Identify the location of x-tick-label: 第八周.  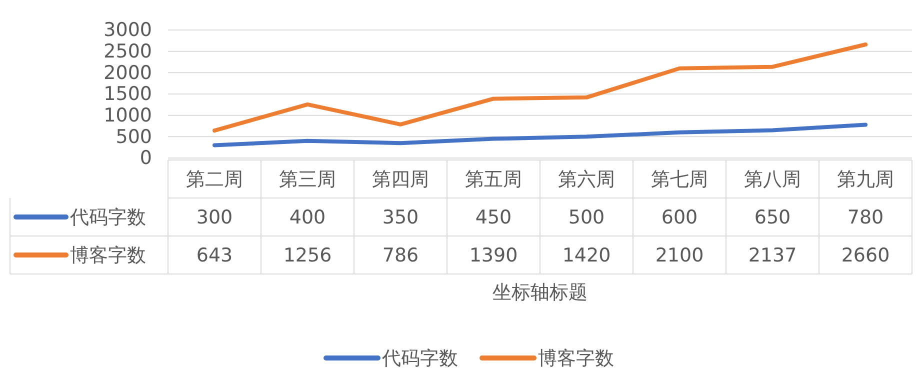
(772, 179).